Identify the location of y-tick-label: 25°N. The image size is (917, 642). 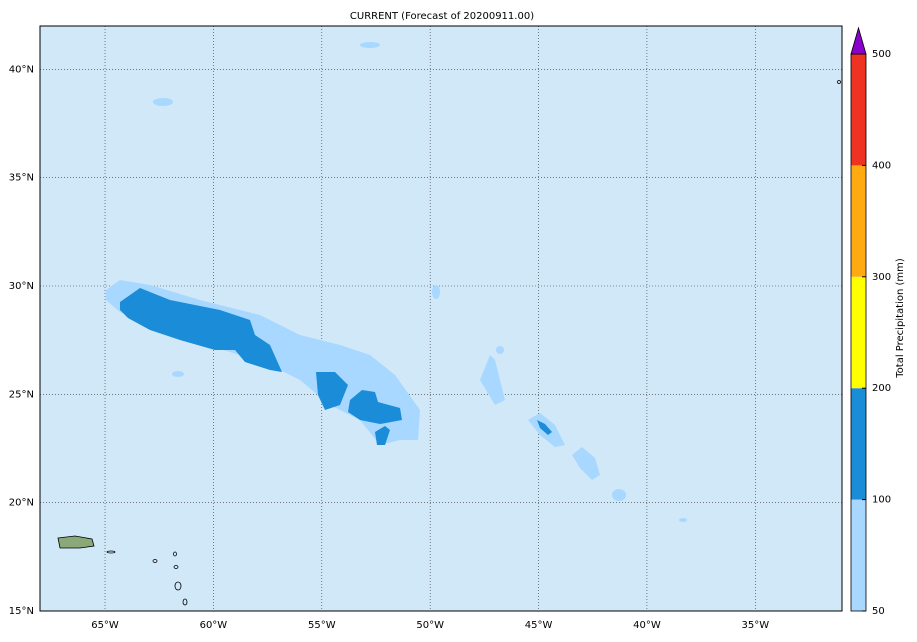
(21, 394).